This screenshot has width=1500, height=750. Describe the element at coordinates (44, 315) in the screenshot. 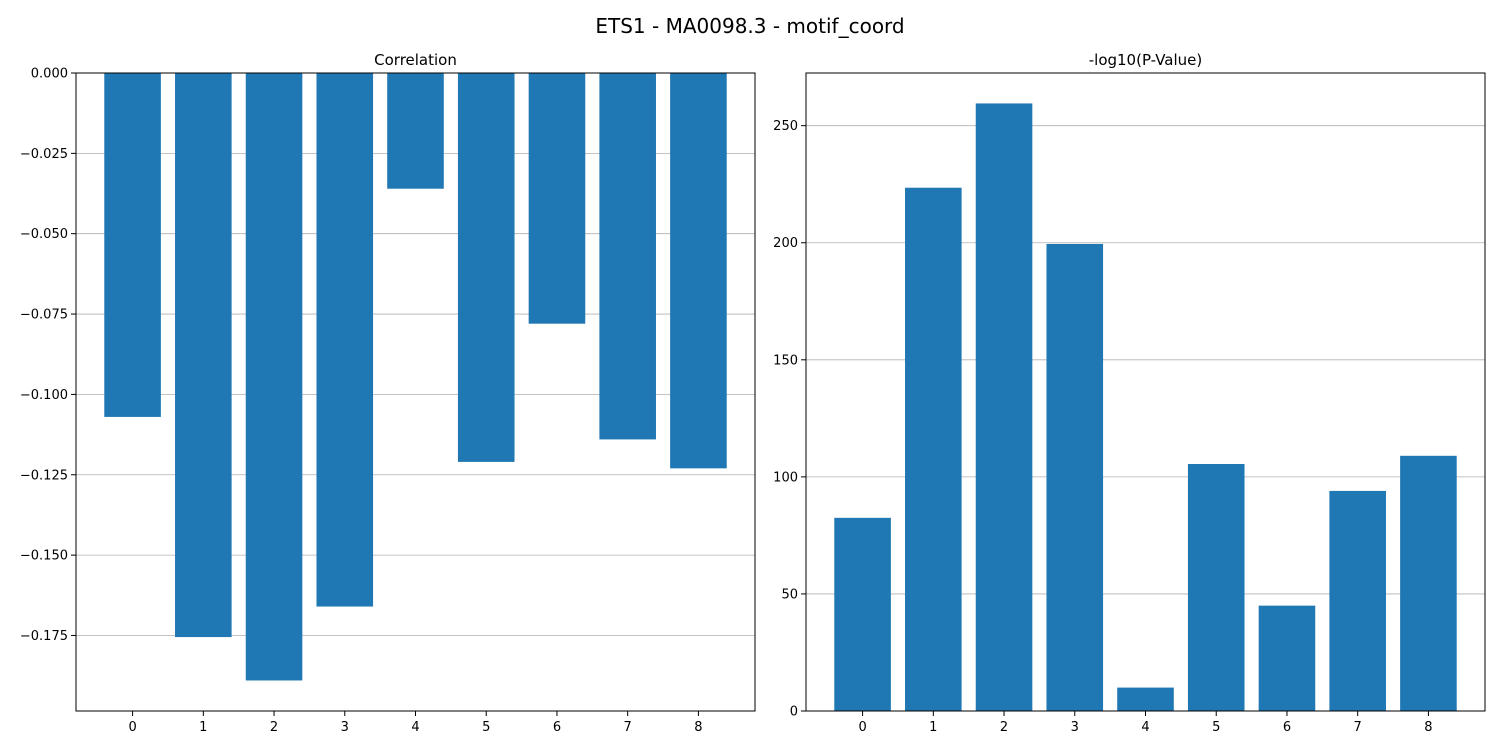

I see `correlation-ytick-label: −0.075` at that location.